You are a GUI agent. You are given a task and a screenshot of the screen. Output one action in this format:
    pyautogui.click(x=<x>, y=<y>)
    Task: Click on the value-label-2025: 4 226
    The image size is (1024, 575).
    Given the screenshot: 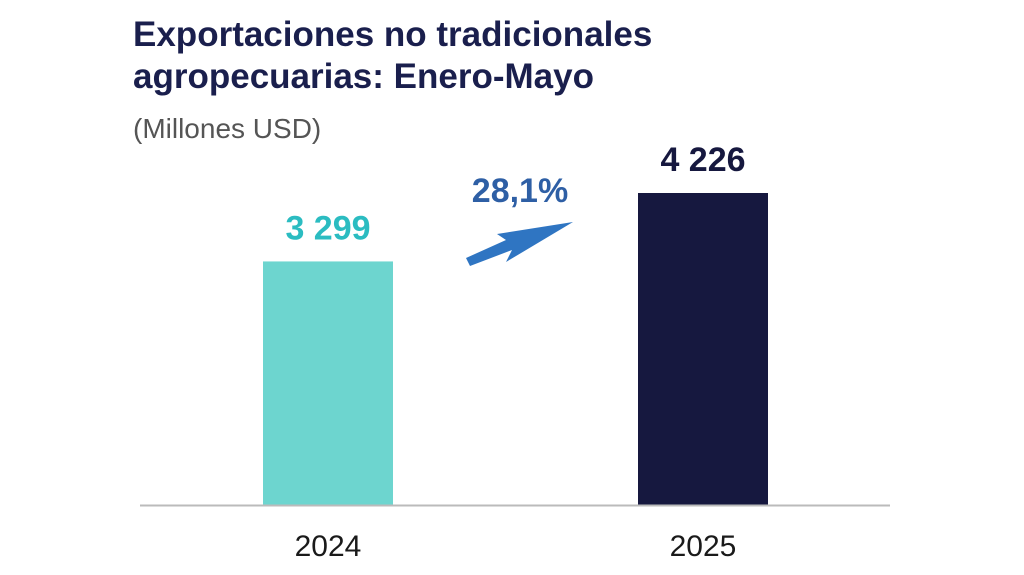 What is the action you would take?
    pyautogui.click(x=702, y=160)
    